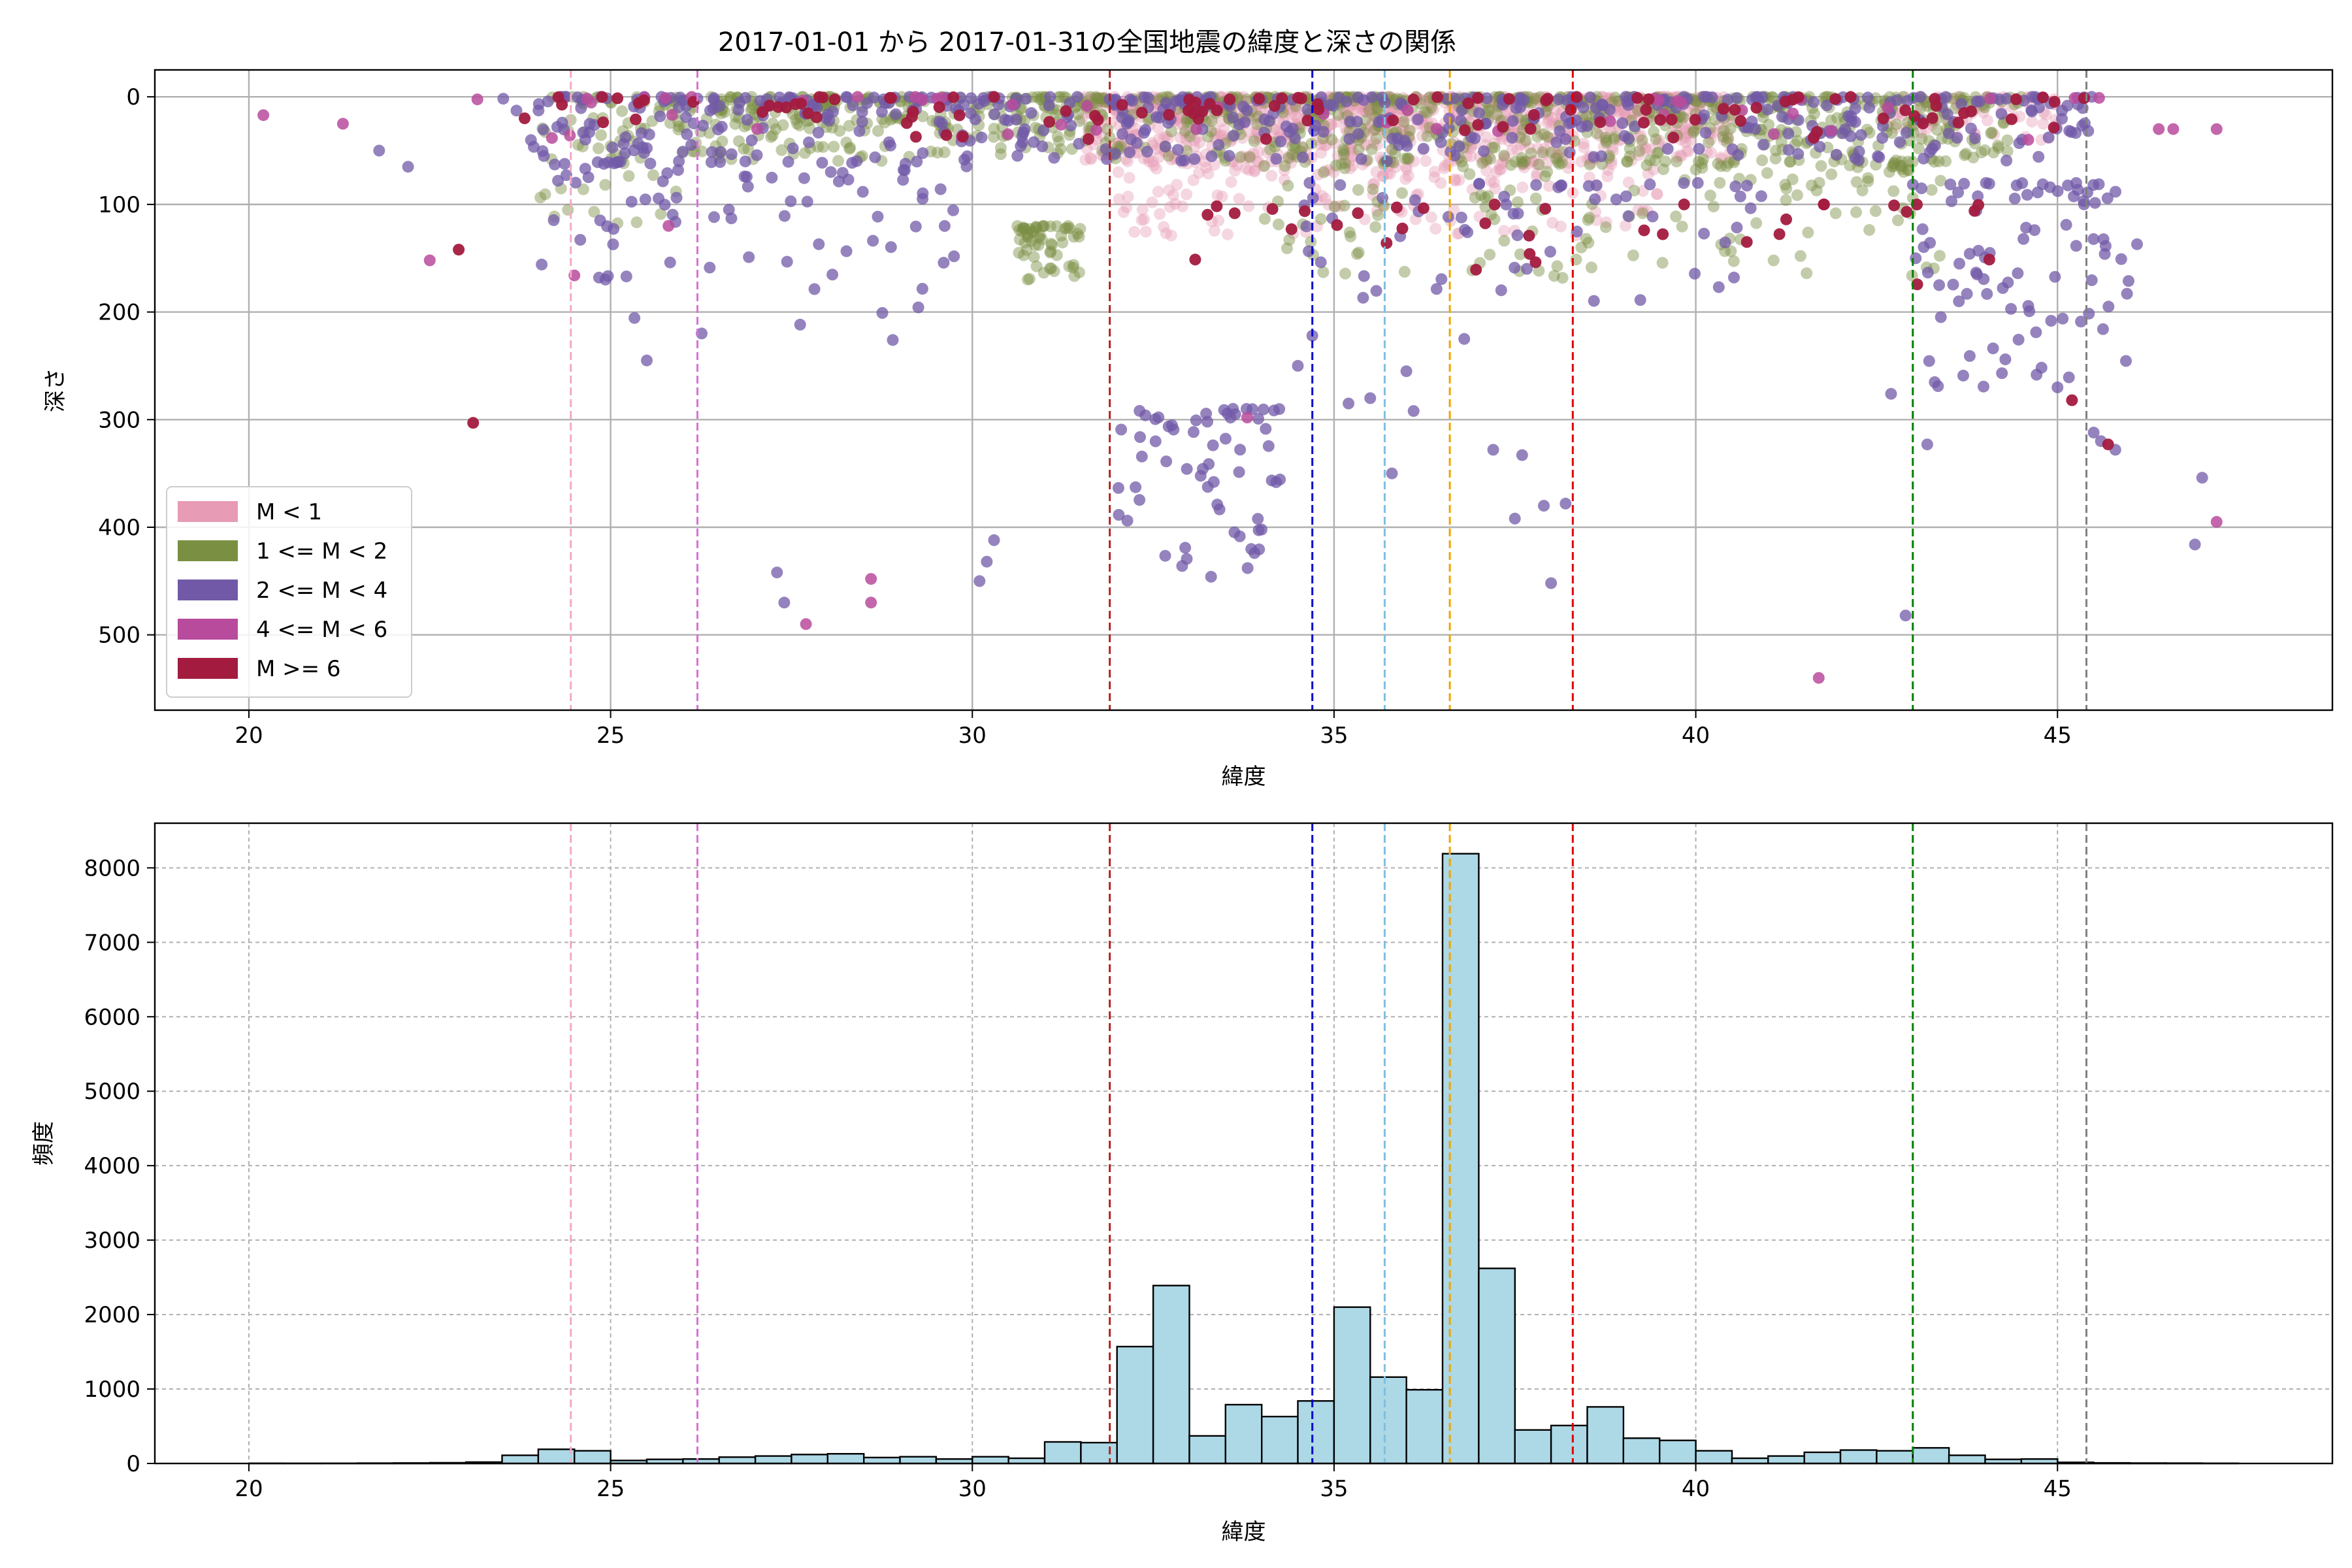 The image size is (2352, 1568). I want to click on histogram-y-tick-label: 1000, so click(112, 1390).